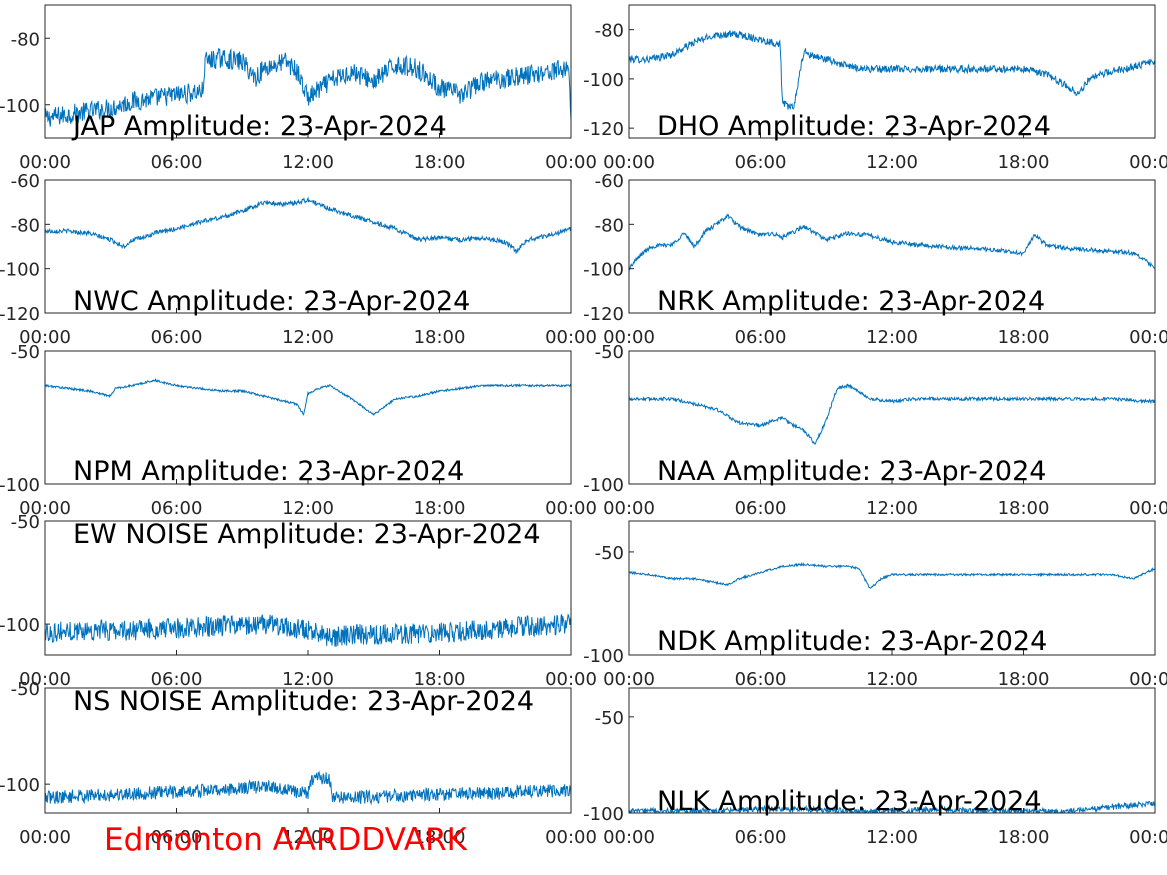  What do you see at coordinates (271, 301) in the screenshot?
I see `chart-title: NWC Amplitude: 23-Apr-2024` at bounding box center [271, 301].